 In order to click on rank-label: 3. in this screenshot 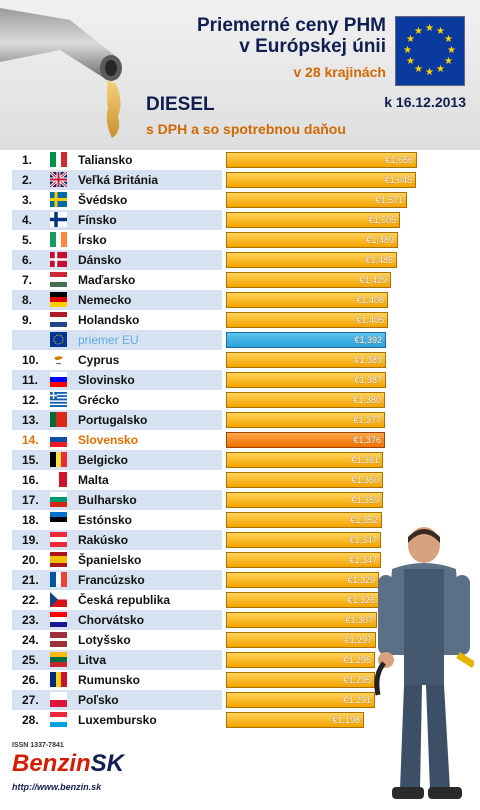, I will do `click(27, 200)`.